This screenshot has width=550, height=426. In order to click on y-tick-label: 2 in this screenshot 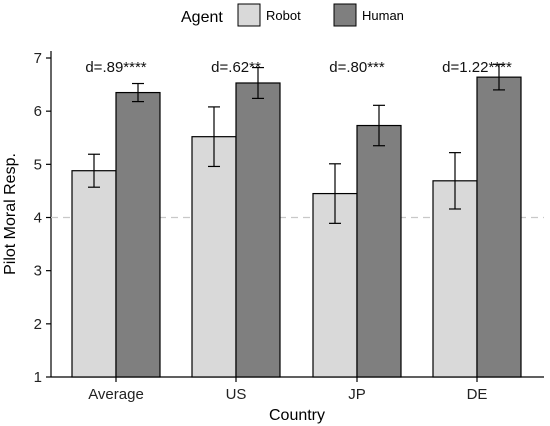, I will do `click(38, 324)`.